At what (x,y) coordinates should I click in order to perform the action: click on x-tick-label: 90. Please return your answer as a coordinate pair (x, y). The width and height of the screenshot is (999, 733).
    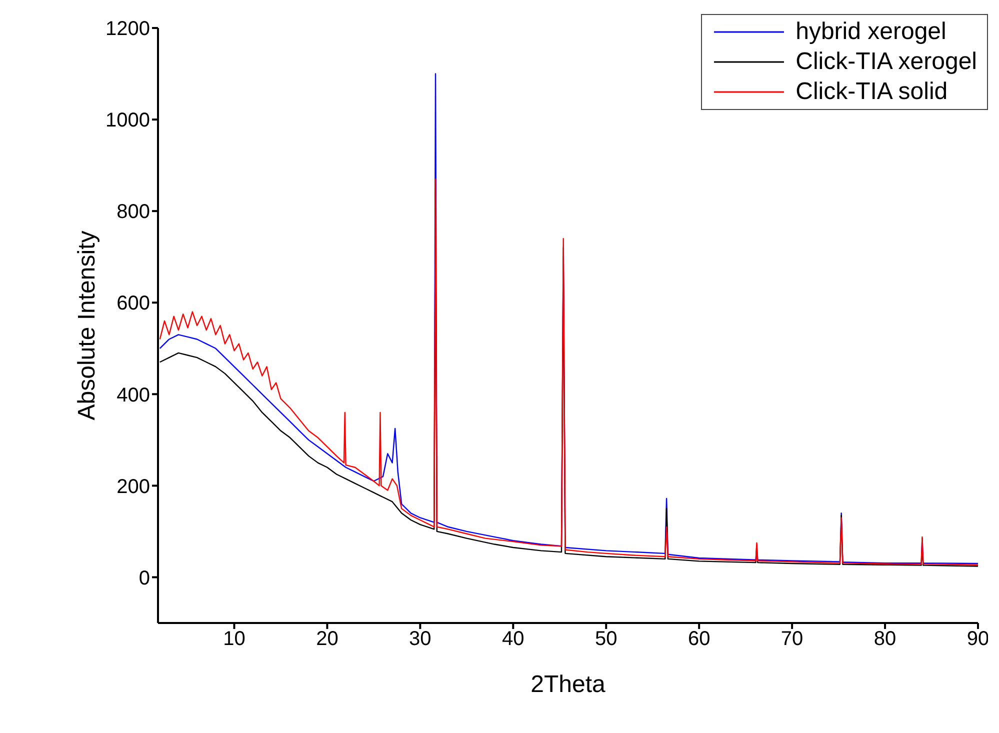
    Looking at the image, I should click on (978, 639).